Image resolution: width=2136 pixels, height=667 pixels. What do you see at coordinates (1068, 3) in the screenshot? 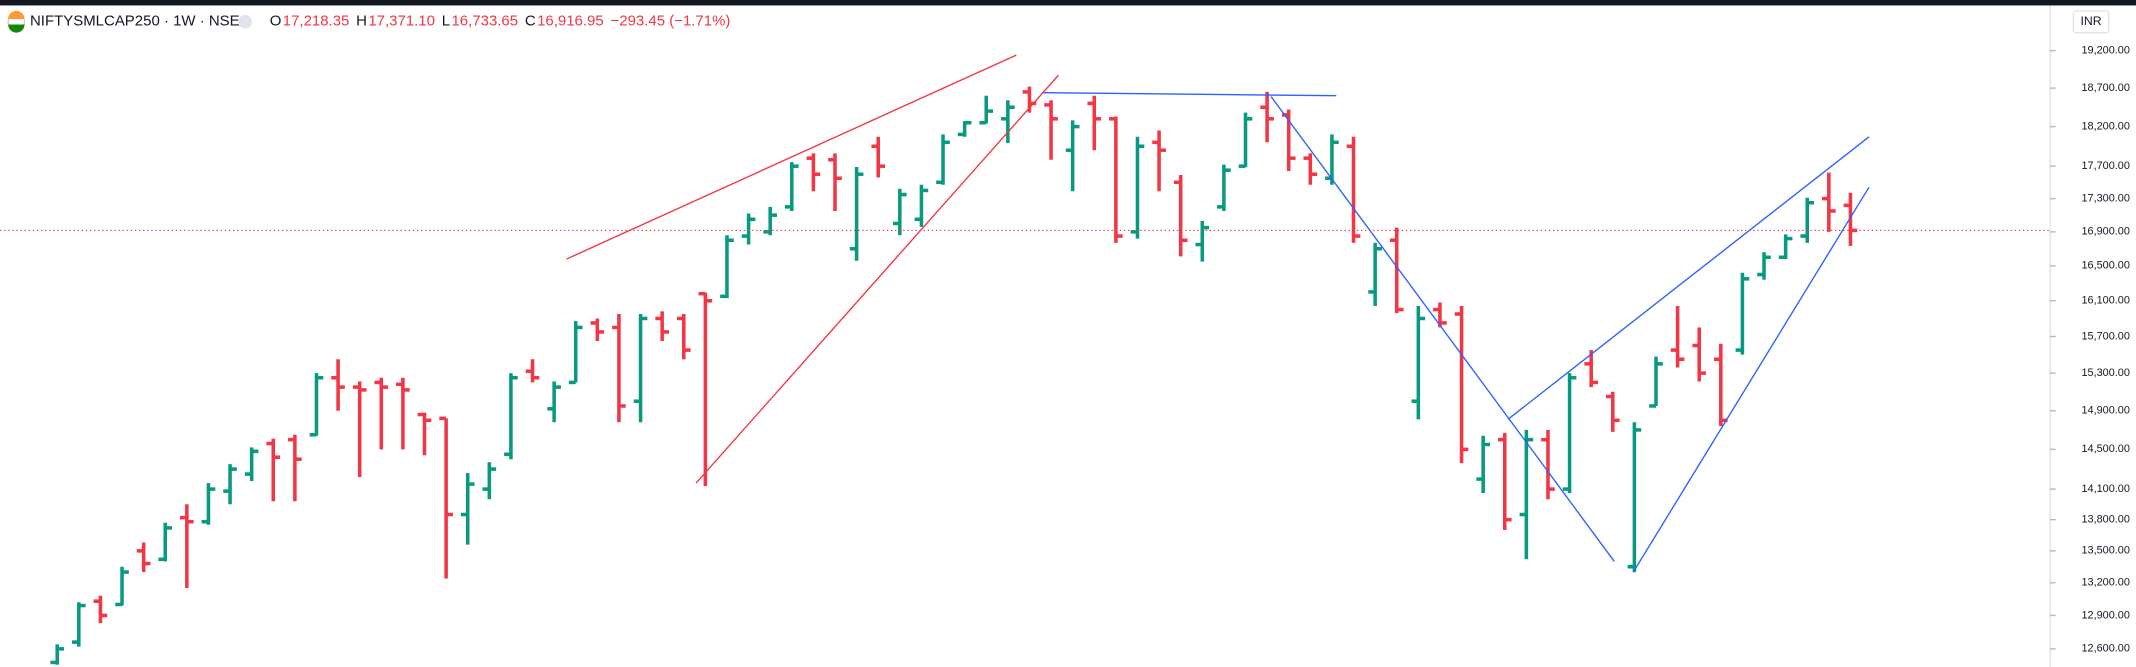
I see `top-border` at bounding box center [1068, 3].